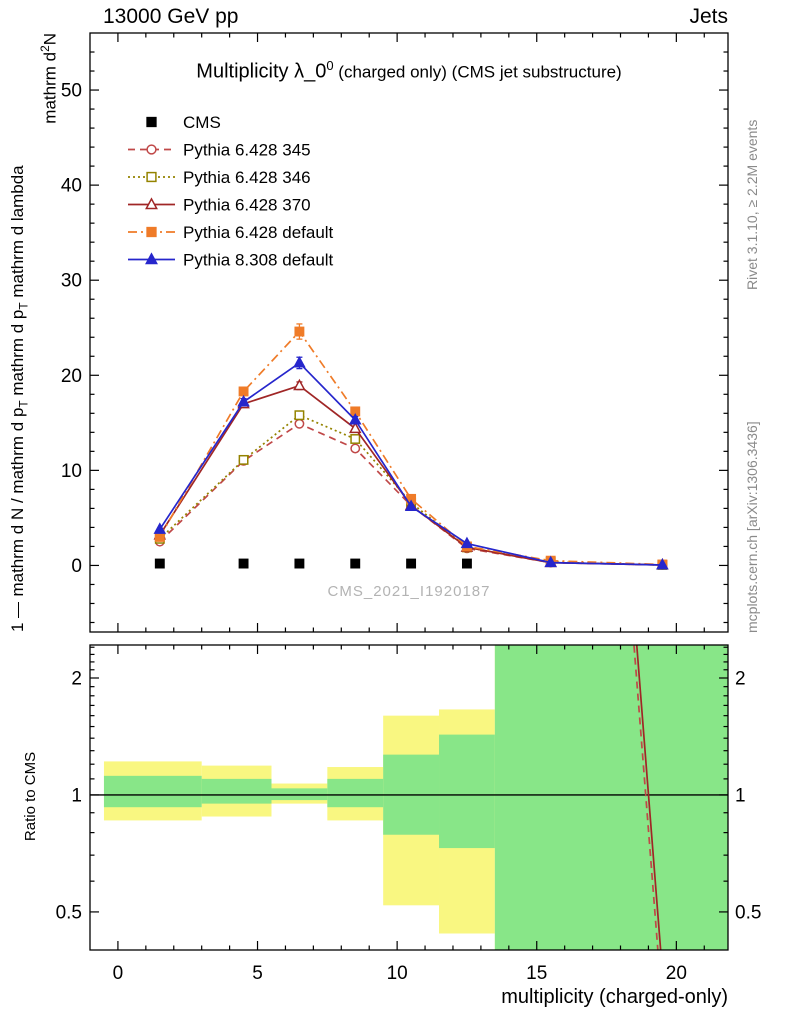 This screenshot has width=786, height=1024. What do you see at coordinates (257, 973) in the screenshot?
I see `svg-text: 5` at bounding box center [257, 973].